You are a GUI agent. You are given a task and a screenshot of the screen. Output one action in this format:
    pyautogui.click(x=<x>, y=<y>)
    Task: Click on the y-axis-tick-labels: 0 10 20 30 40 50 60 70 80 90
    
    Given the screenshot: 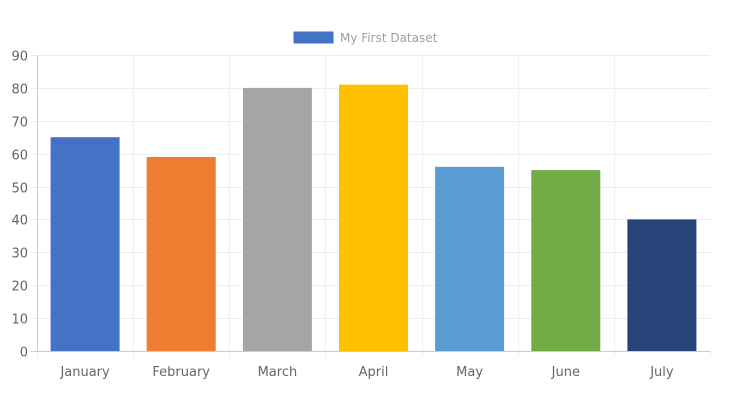 What is the action you would take?
    pyautogui.click(x=19, y=205)
    